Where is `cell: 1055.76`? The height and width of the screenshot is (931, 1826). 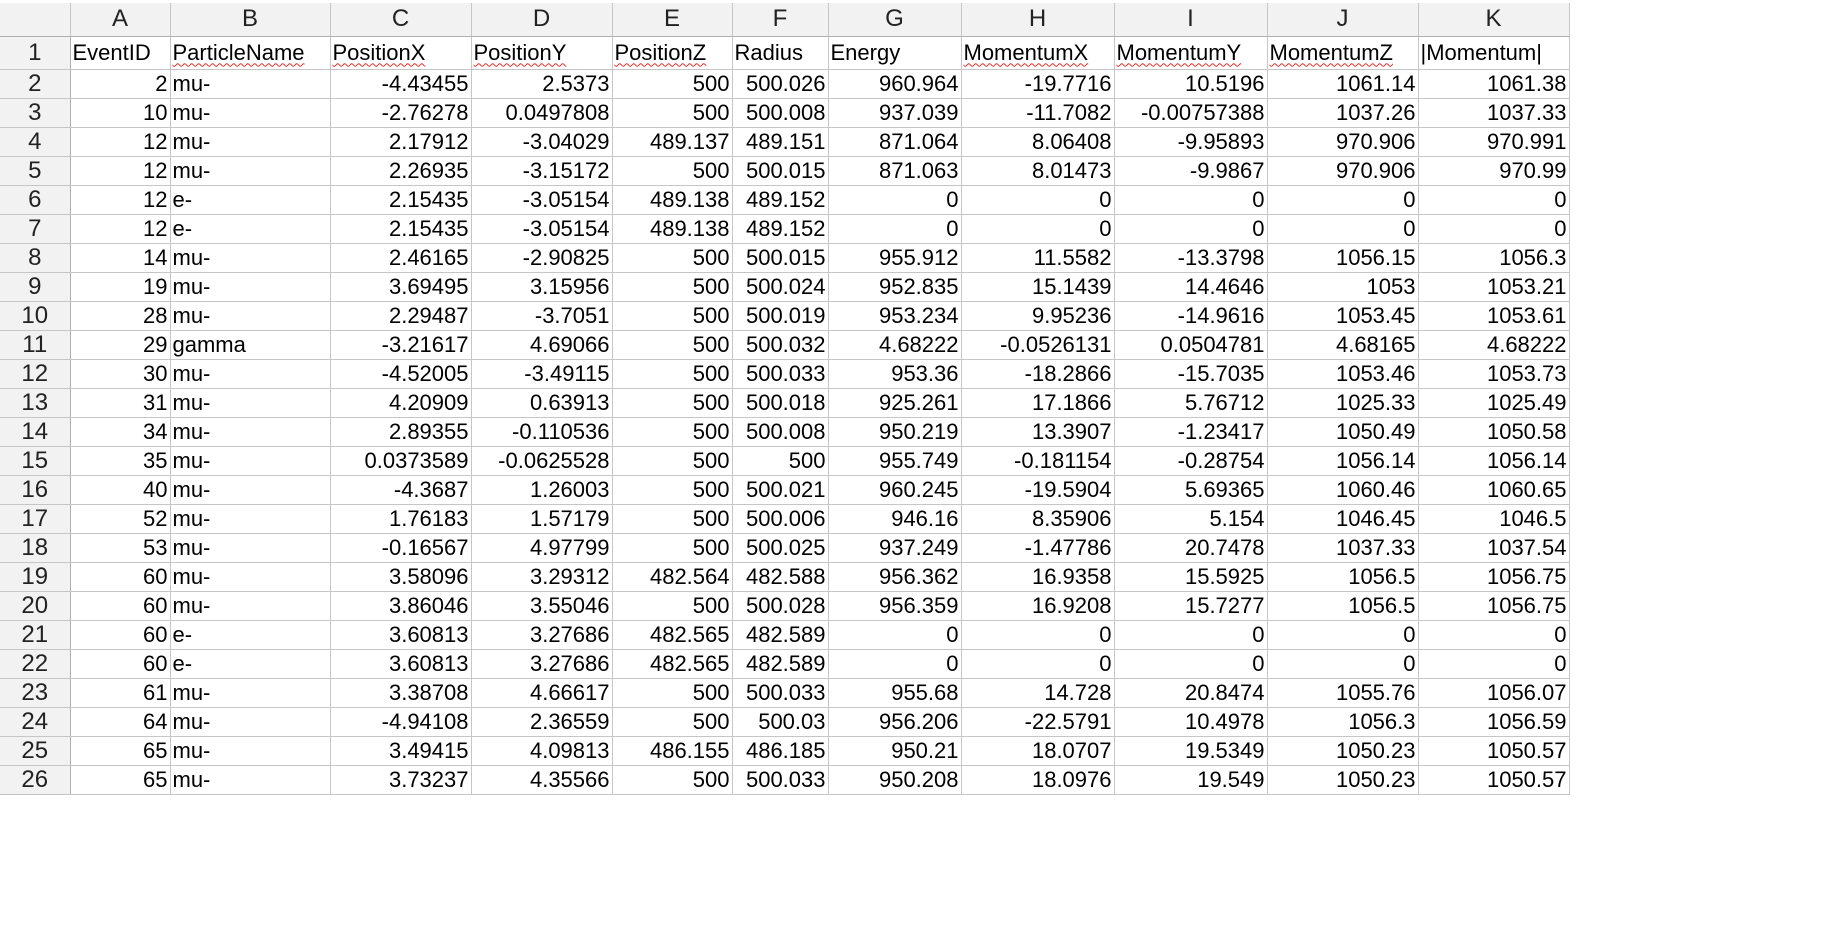 cell: 1055.76 is located at coordinates (1343, 693).